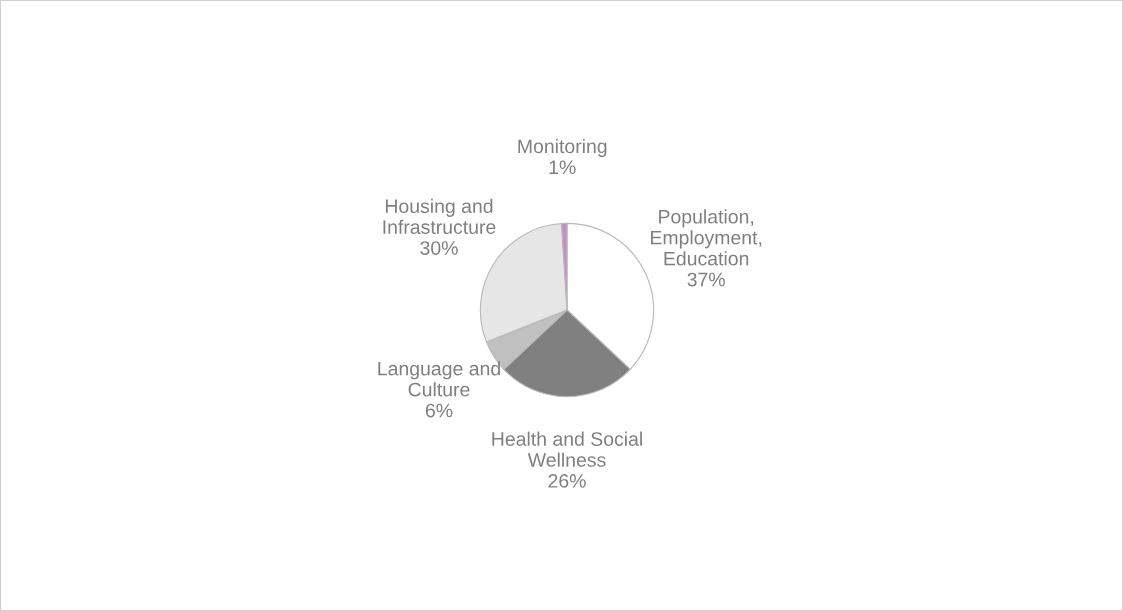  I want to click on data-label: 26%, so click(567, 481).